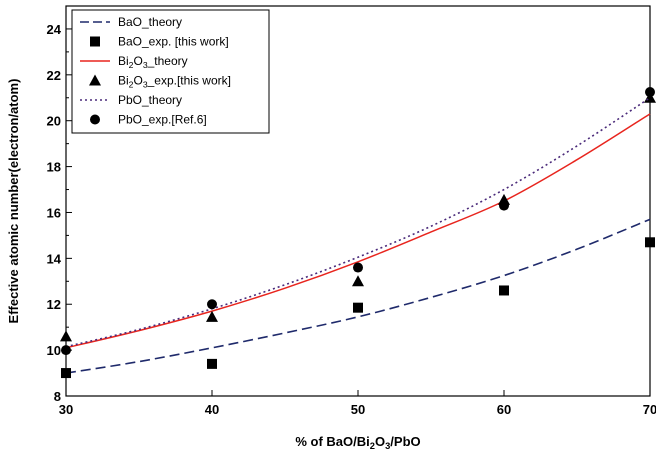 Image resolution: width=656 pixels, height=458 pixels. What do you see at coordinates (358, 409) in the screenshot?
I see `x-tick-label: 50` at bounding box center [358, 409].